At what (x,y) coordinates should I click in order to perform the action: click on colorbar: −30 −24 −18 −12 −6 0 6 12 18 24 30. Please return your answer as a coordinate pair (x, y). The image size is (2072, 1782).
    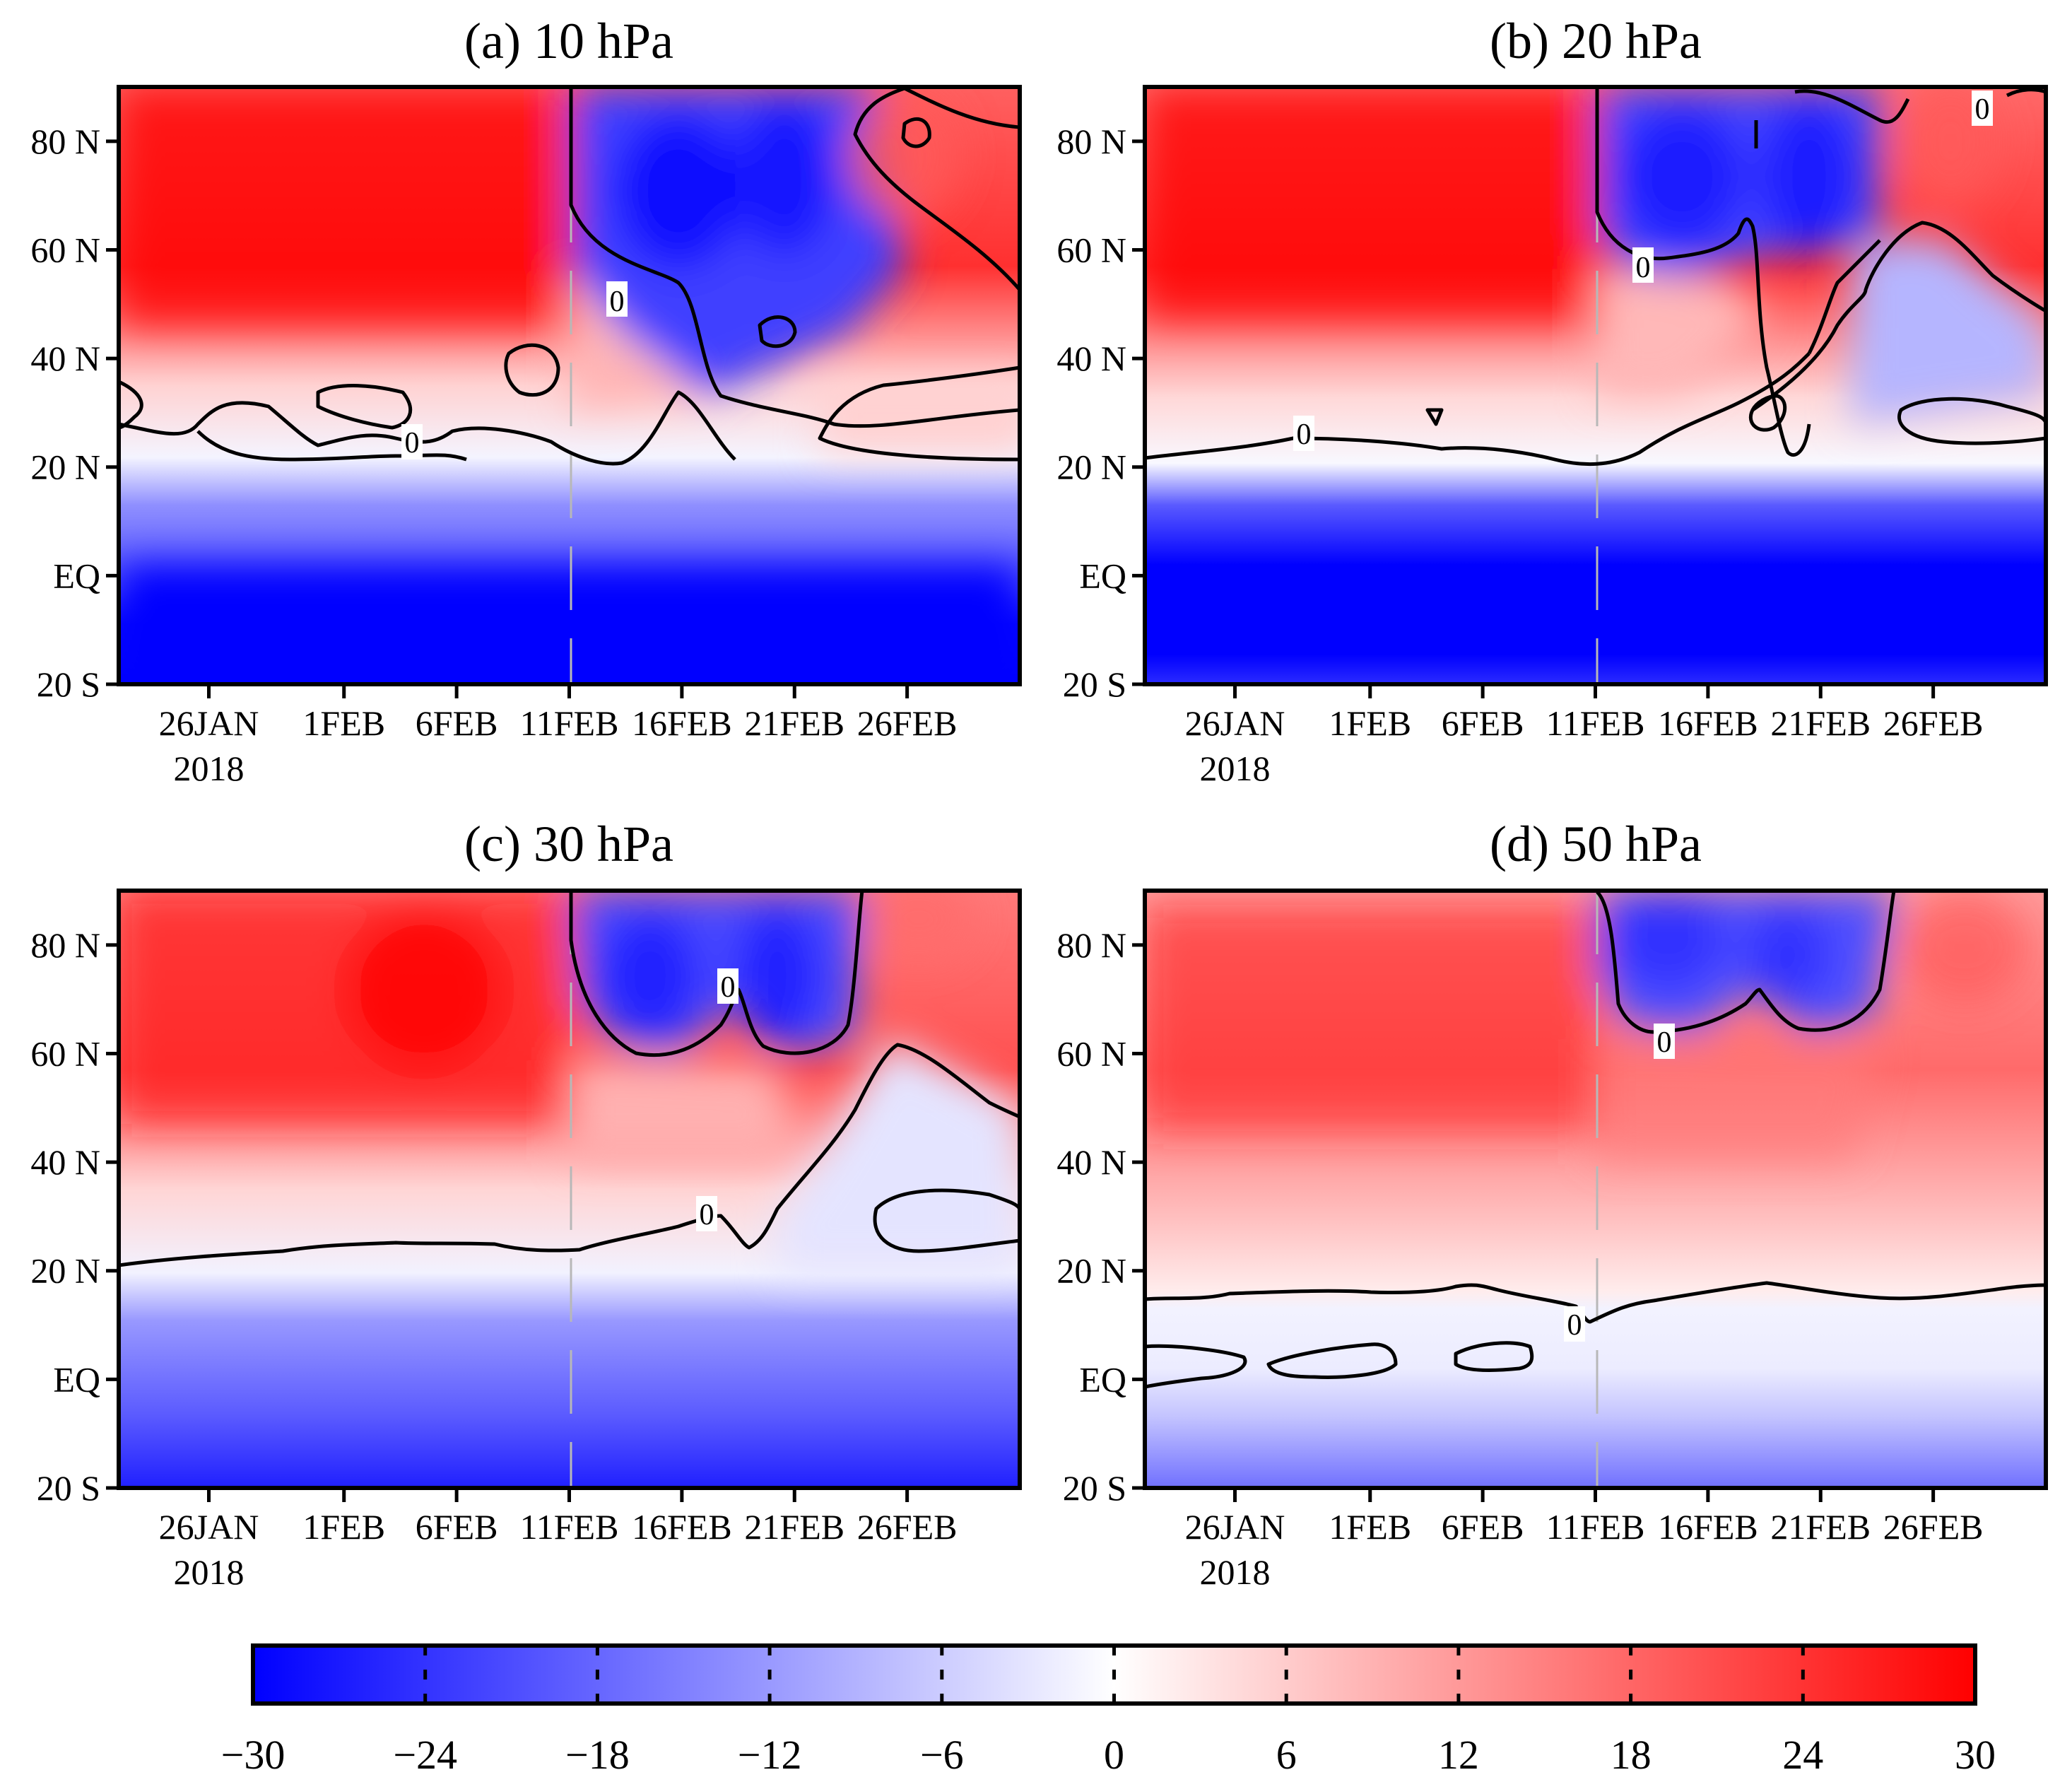
    Looking at the image, I should click on (1108, 1710).